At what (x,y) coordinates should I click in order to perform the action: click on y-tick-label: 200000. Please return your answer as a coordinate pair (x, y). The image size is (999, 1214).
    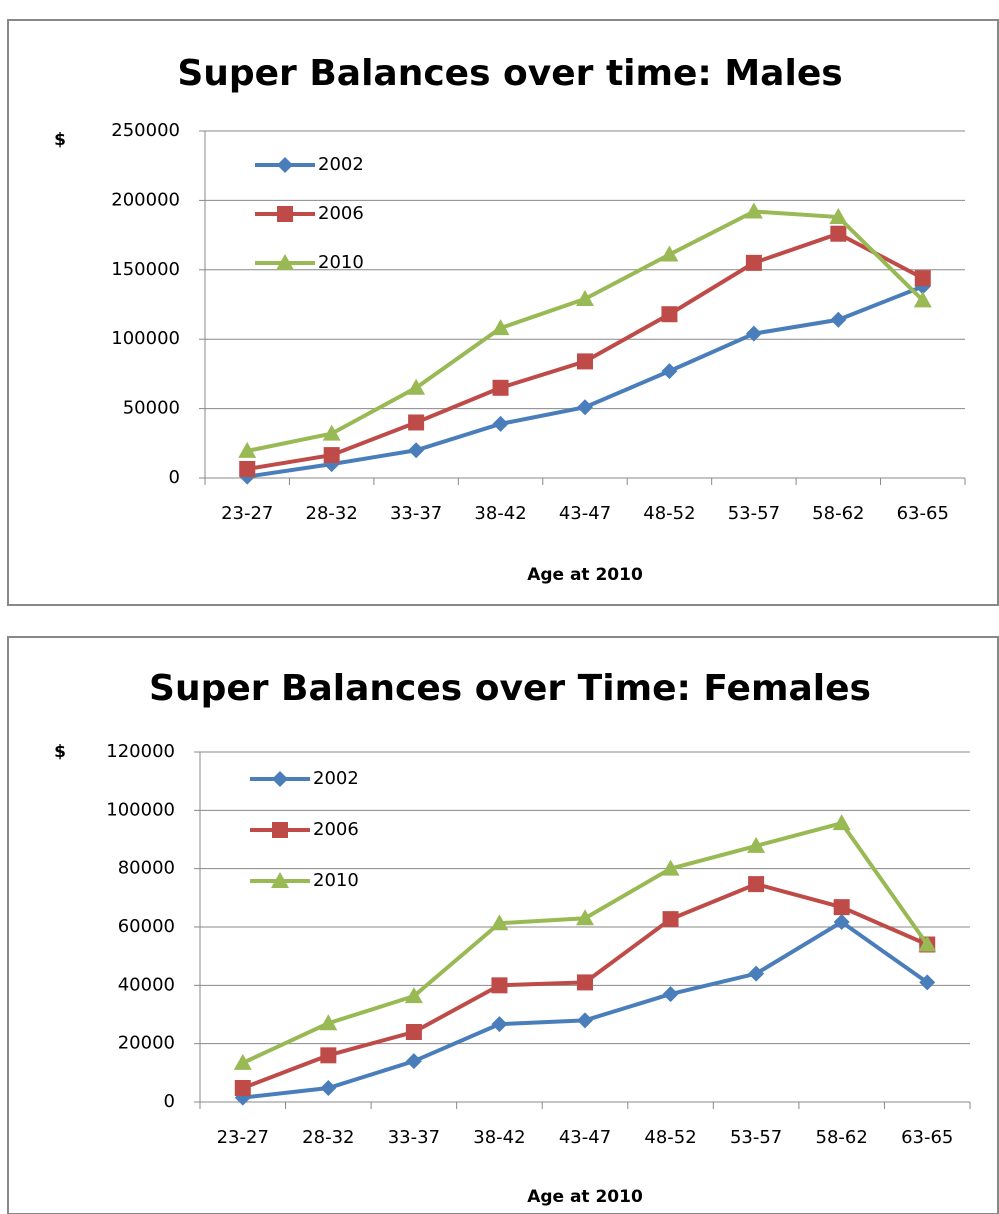
    Looking at the image, I should click on (145, 199).